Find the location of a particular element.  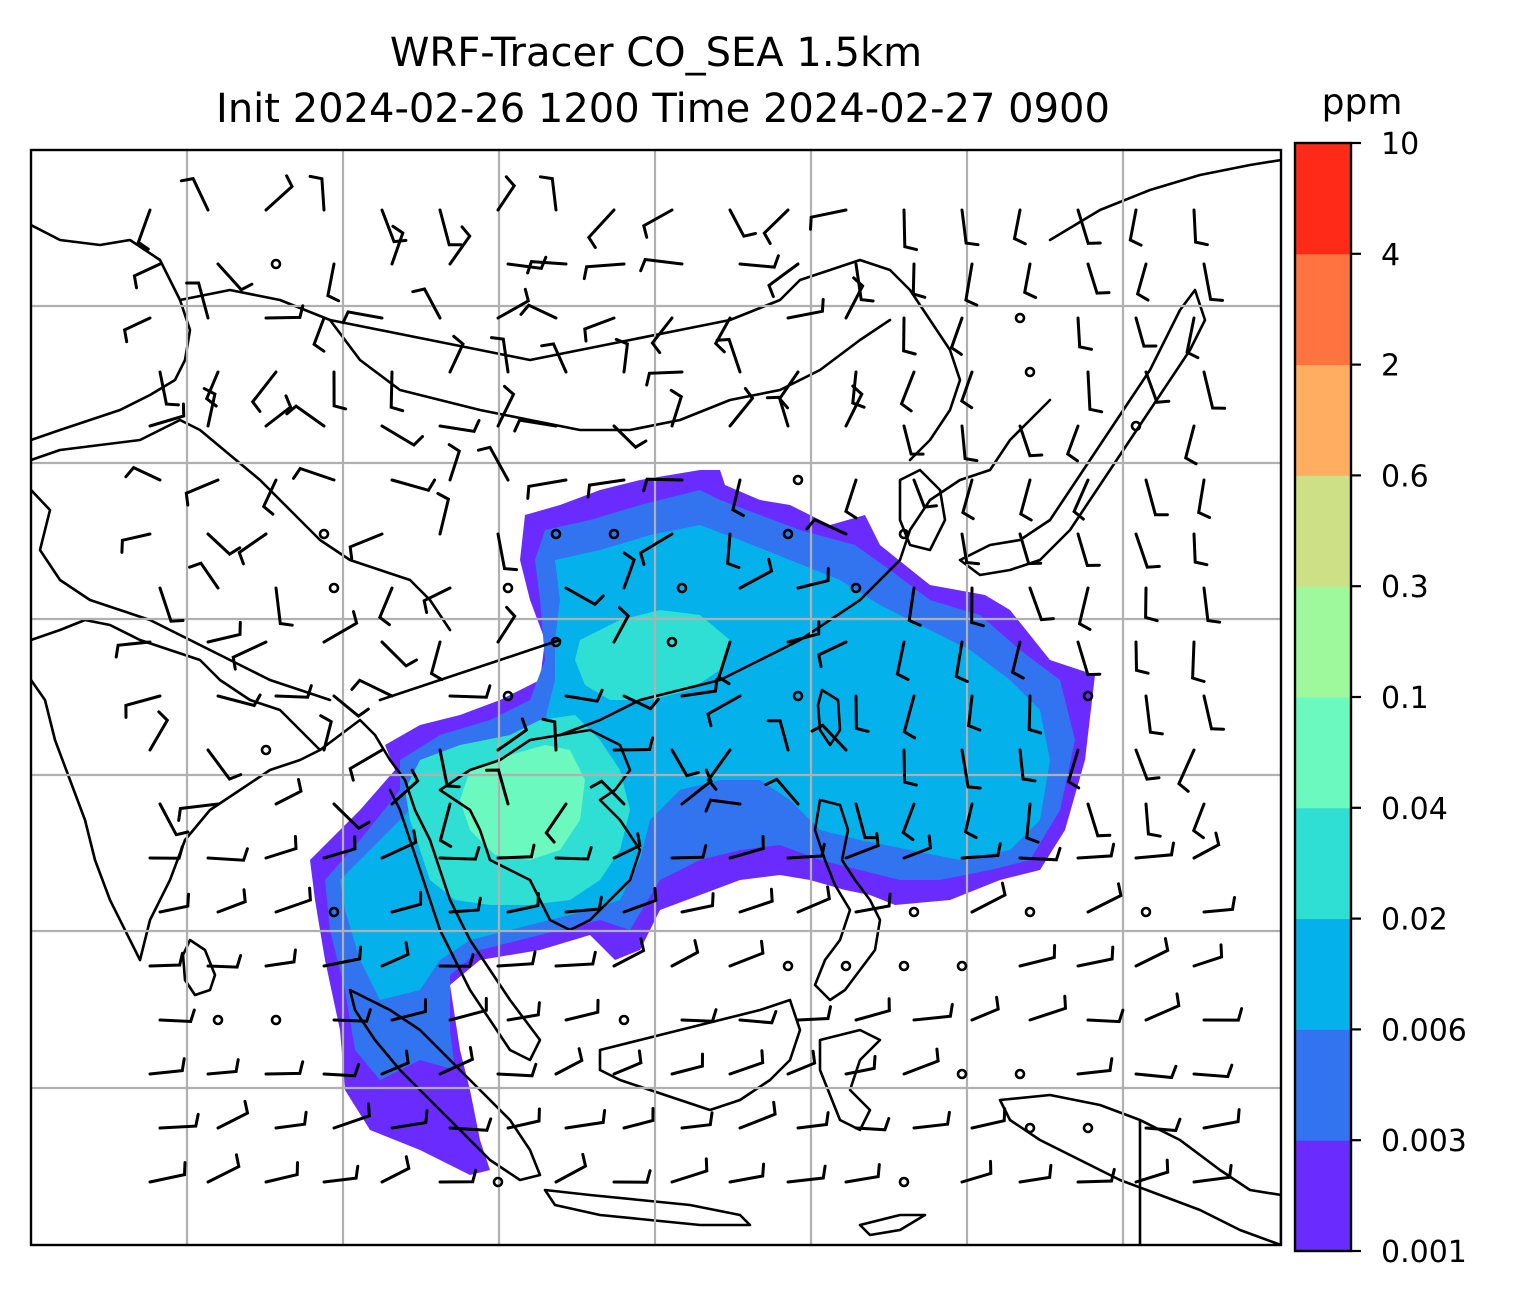

border-himalaya is located at coordinates (241, 525).